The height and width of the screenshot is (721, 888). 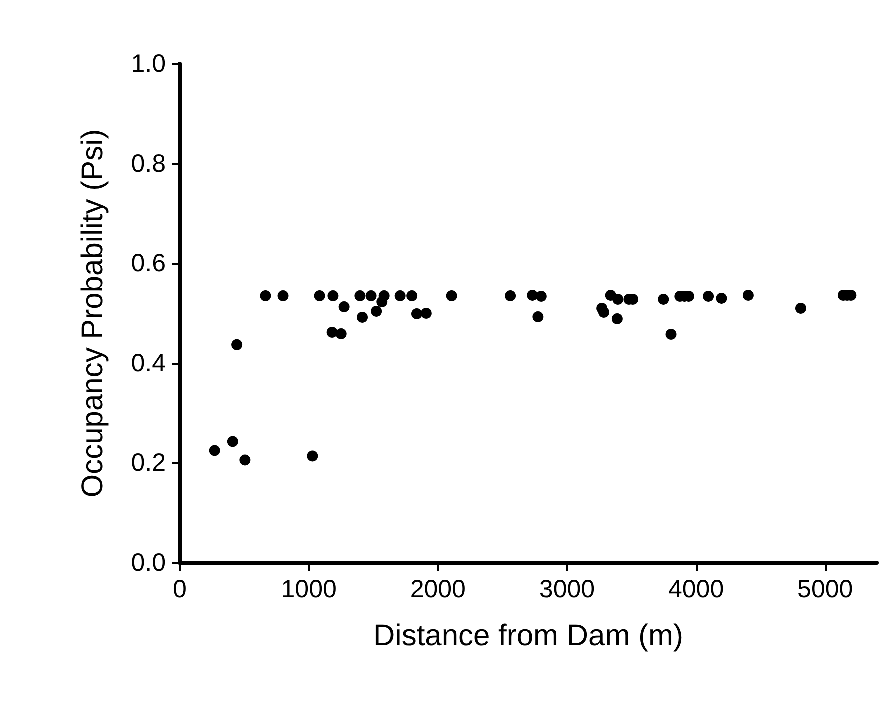 I want to click on x-tick-label: 0, so click(x=180, y=590).